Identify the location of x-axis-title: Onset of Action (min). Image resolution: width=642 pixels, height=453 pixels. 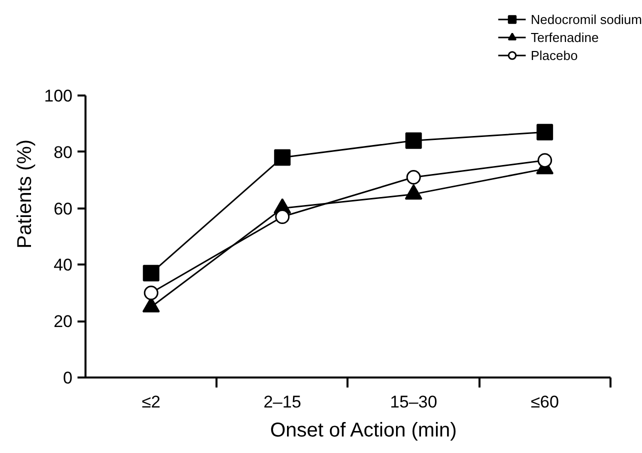
(363, 431).